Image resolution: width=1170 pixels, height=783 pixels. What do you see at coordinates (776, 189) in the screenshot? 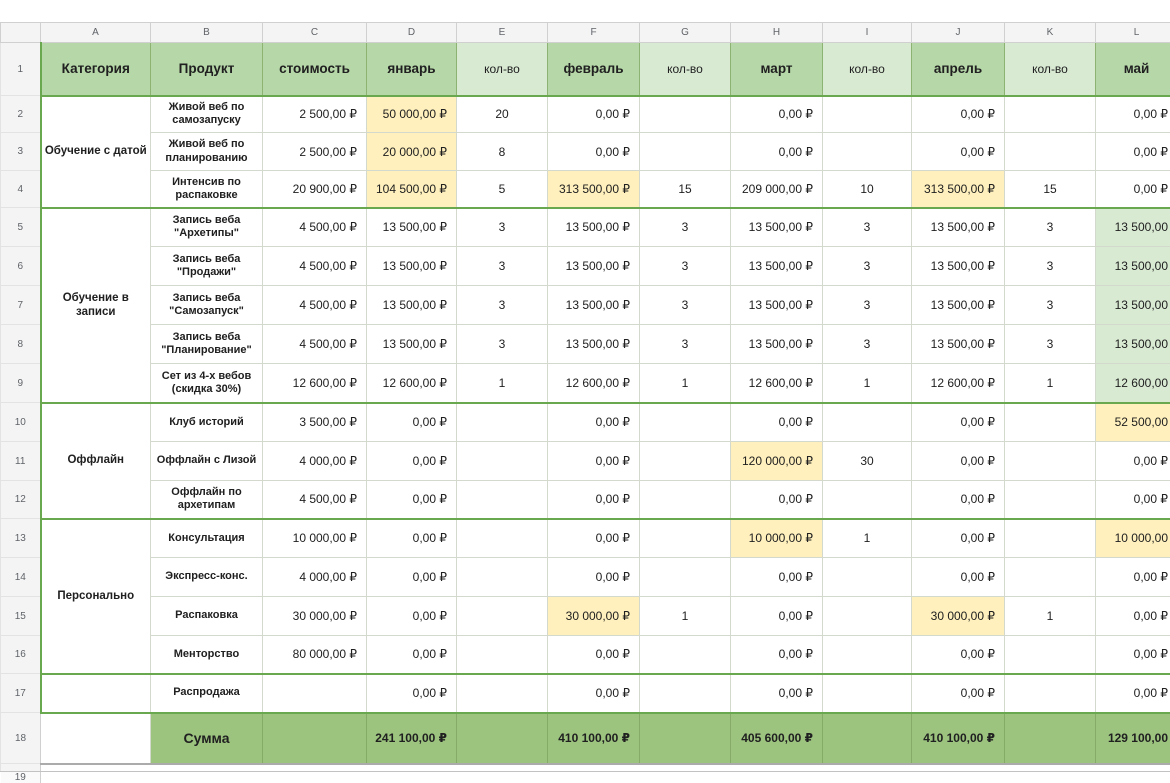
I see `value-cell: 209 000,00 ₽` at bounding box center [776, 189].